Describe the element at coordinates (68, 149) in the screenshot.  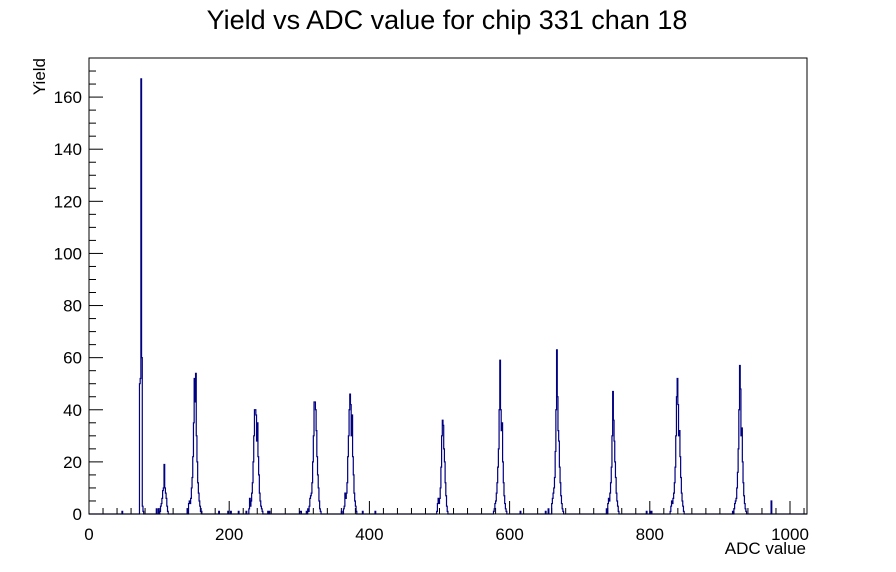
I see `y-tick-label: 140` at that location.